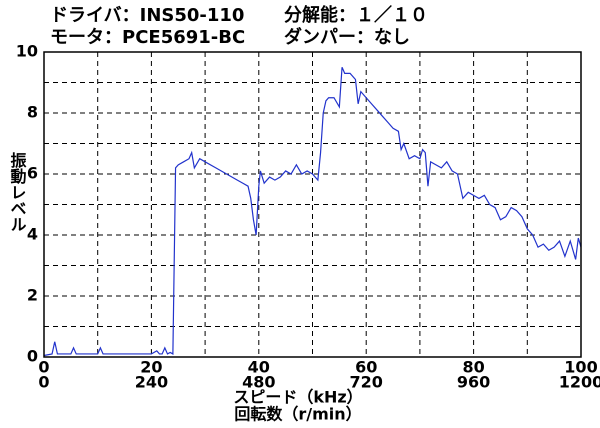 The height and width of the screenshot is (428, 600). Describe the element at coordinates (32, 234) in the screenshot. I see `y-tick-label: 4` at that location.